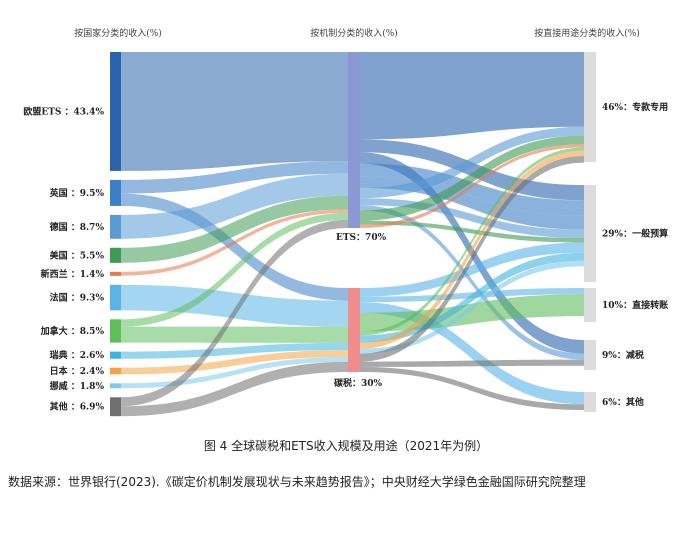 Image resolution: width=692 pixels, height=533 pixels. Describe the element at coordinates (77, 255) in the screenshot. I see `country-label: 美国 ：5.5%` at that location.